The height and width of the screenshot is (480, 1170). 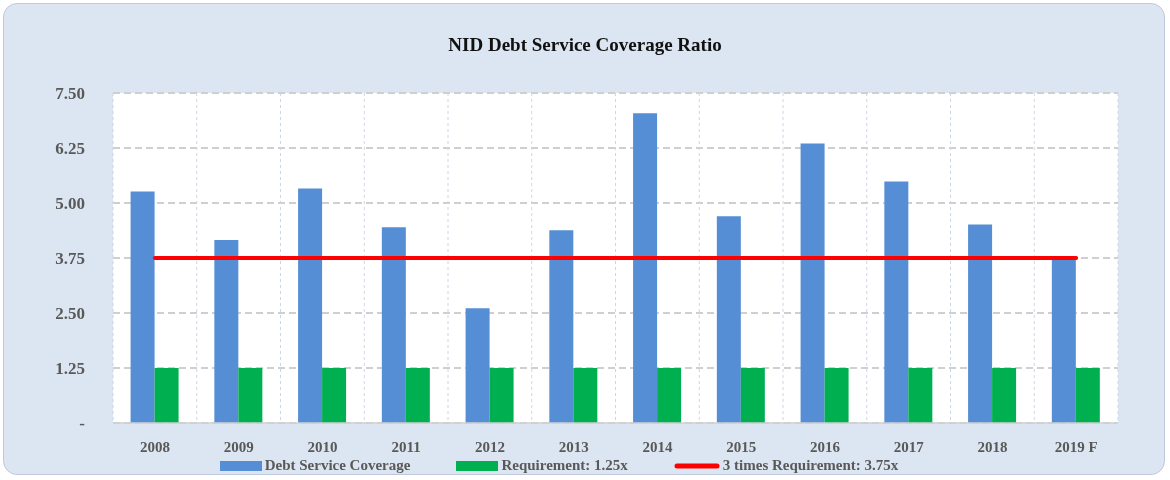 I want to click on y-tick-label: 3.75, so click(x=70, y=259).